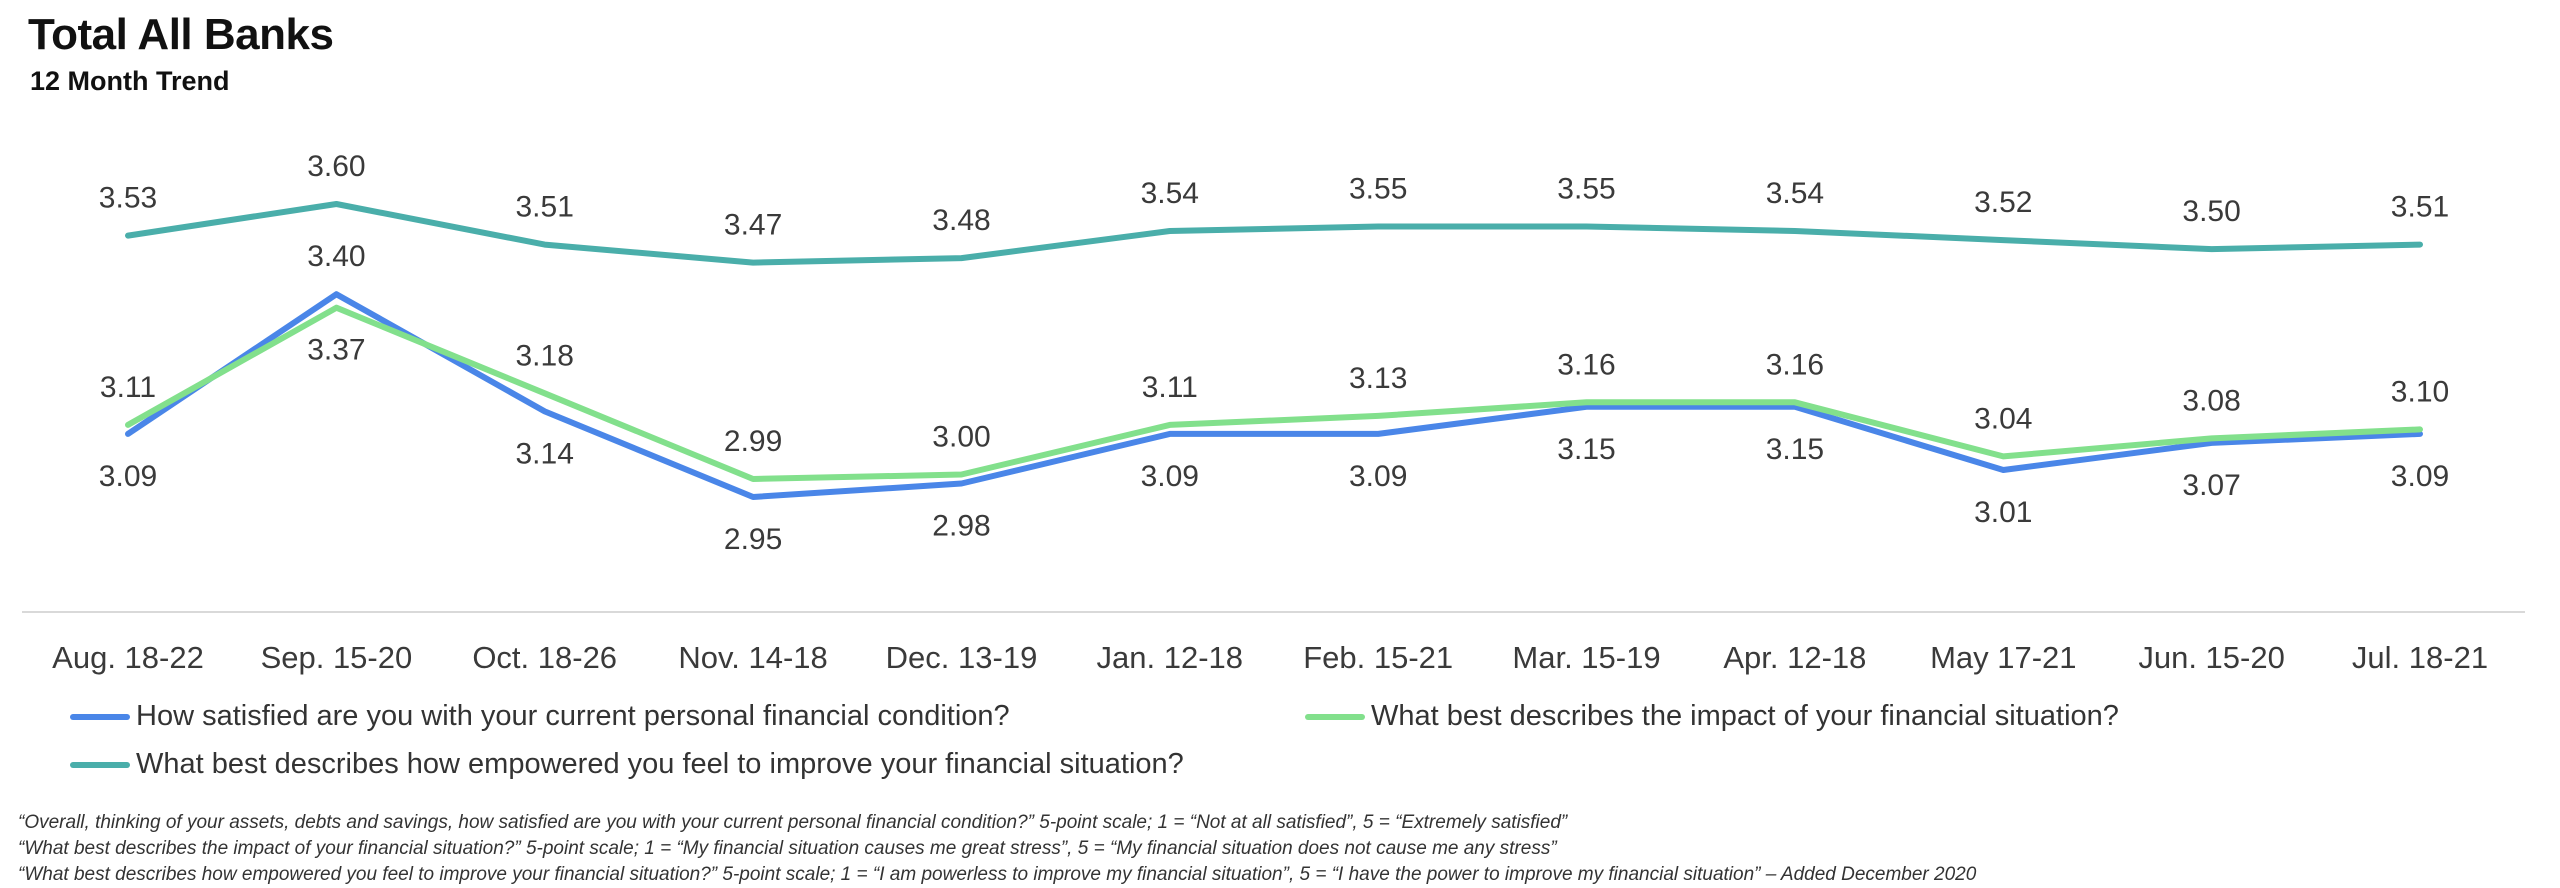  I want to click on data-label-impact-2: 3.18, so click(545, 355).